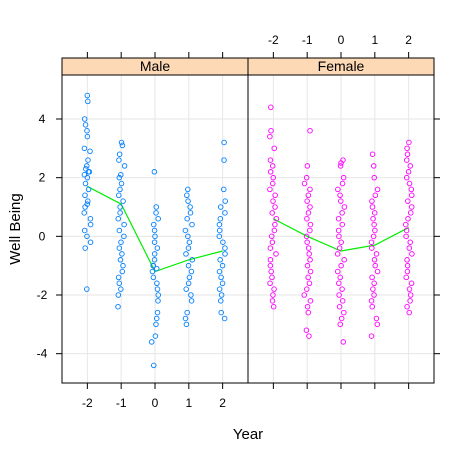 The width and height of the screenshot is (472, 455). What do you see at coordinates (307, 242) in the screenshot?
I see `point-female--1-13` at bounding box center [307, 242].